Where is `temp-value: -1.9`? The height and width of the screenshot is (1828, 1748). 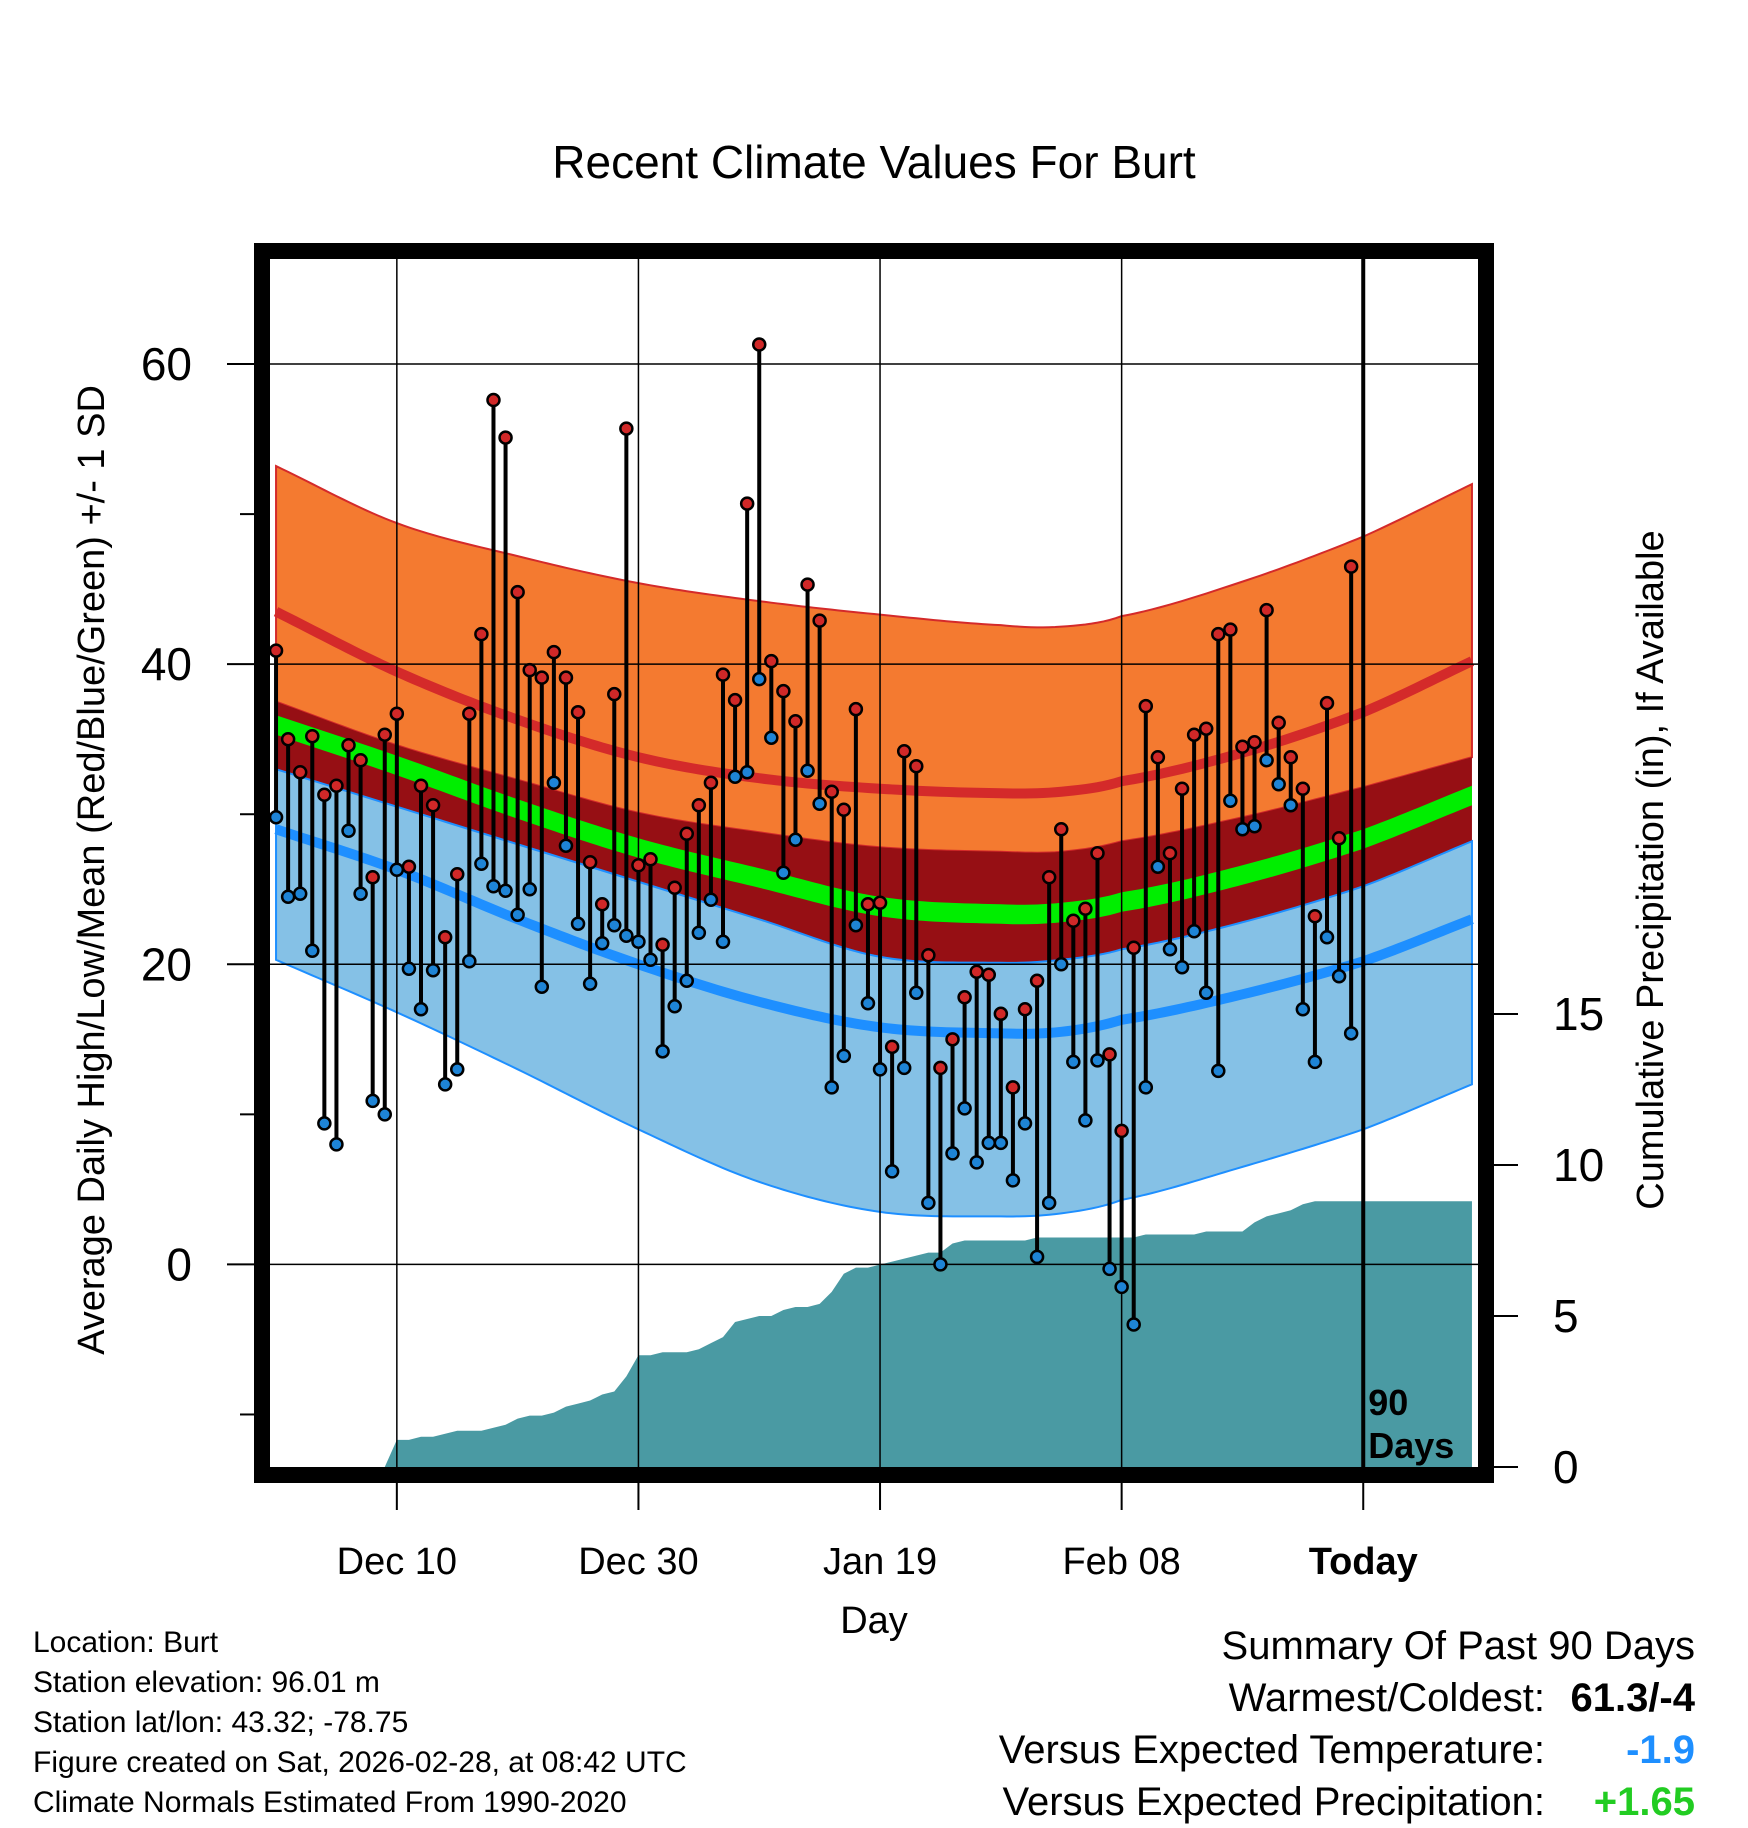
temp-value: -1.9 is located at coordinates (1660, 1750).